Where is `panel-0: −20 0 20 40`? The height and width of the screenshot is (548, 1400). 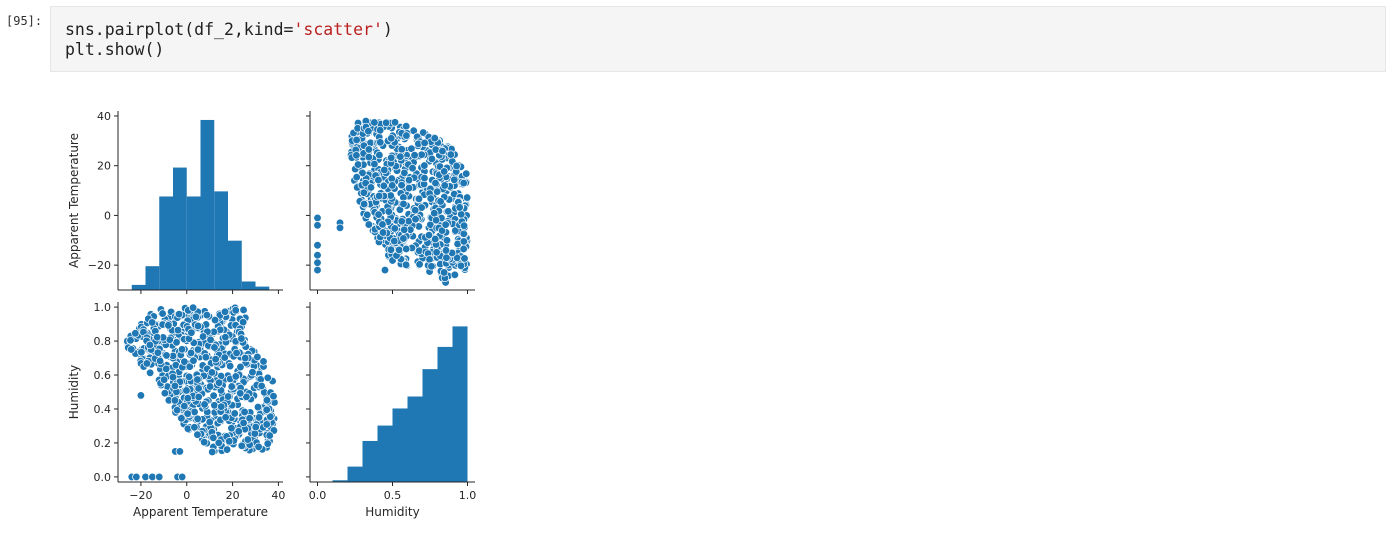 panel-0: −20 0 20 40 is located at coordinates (185, 202).